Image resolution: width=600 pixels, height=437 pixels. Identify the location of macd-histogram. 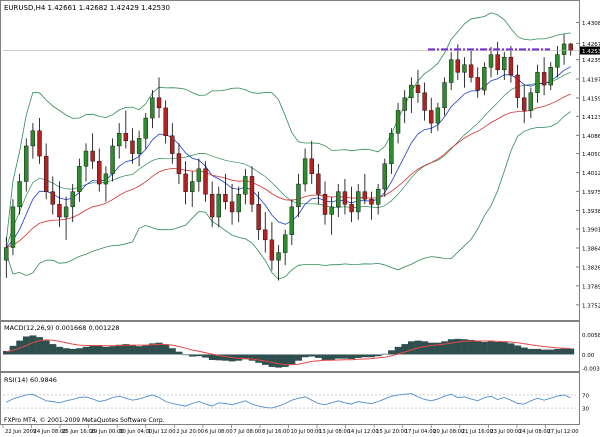
(289, 351).